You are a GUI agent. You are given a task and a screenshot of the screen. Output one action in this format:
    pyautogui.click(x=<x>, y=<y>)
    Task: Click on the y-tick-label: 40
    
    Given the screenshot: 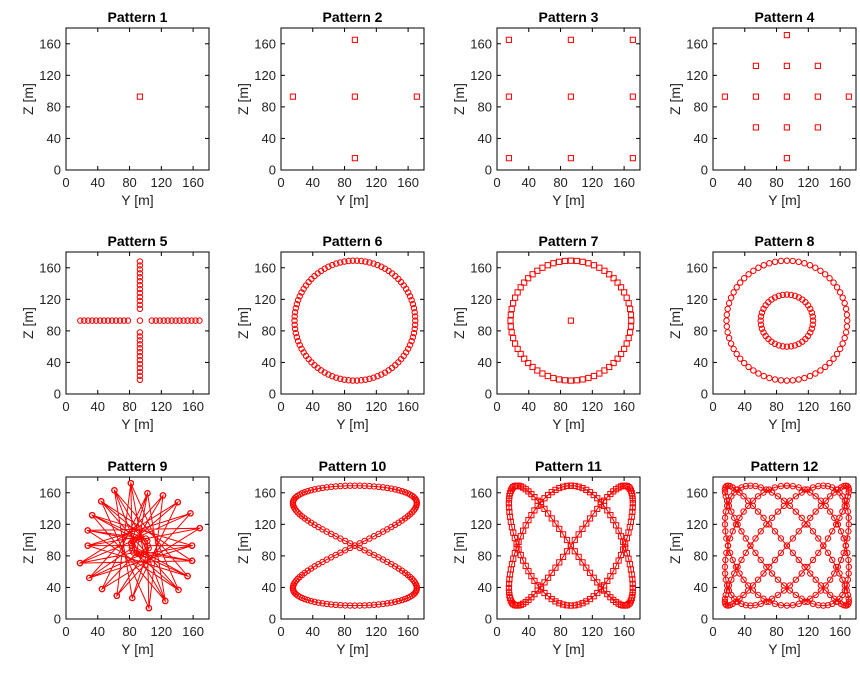 What is the action you would take?
    pyautogui.click(x=701, y=587)
    